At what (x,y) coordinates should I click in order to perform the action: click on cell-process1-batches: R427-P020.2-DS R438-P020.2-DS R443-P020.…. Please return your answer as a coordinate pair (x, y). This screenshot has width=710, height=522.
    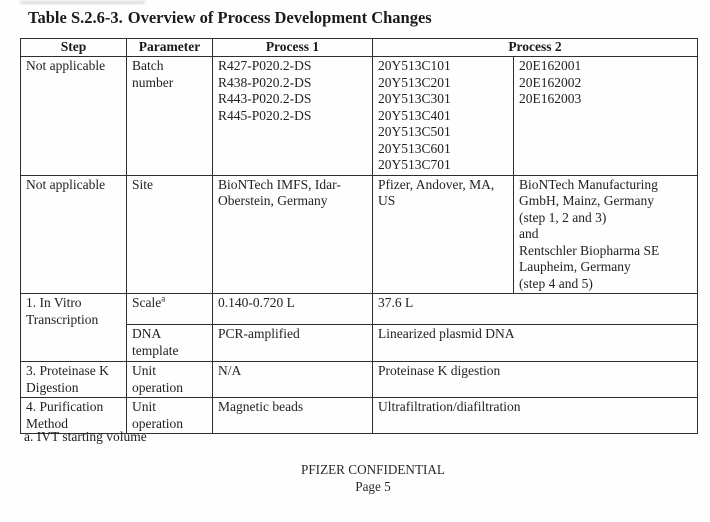
    Looking at the image, I should click on (292, 116).